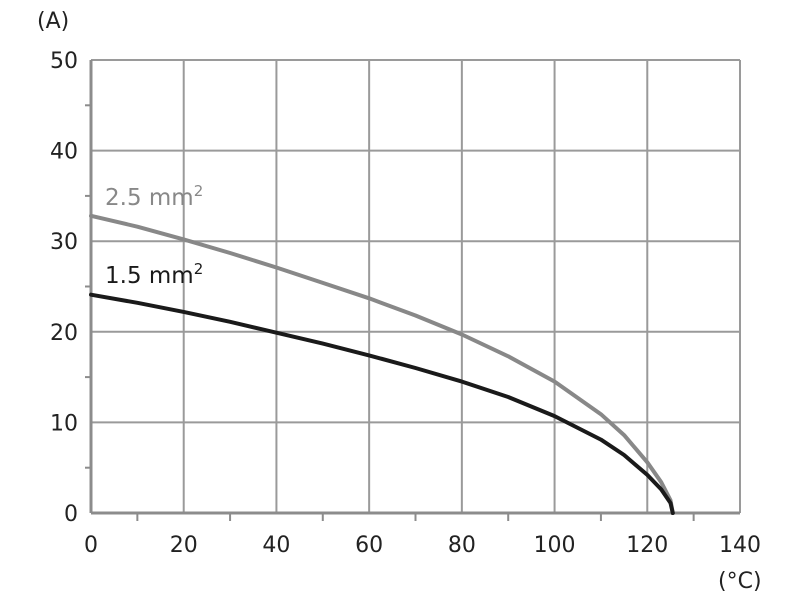  What do you see at coordinates (64, 333) in the screenshot?
I see `y-tick-label: 20` at bounding box center [64, 333].